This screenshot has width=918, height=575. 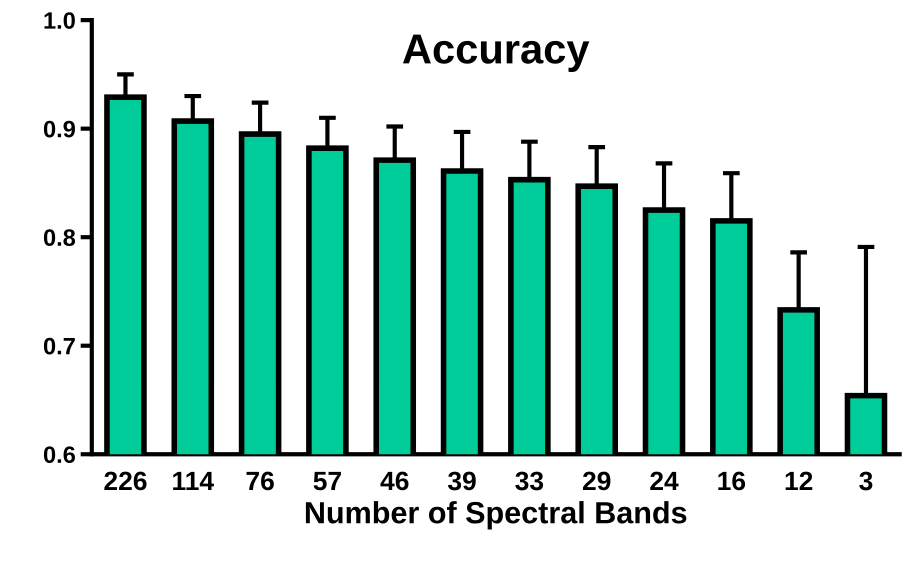 I want to click on chart-title: Accuracy, so click(x=496, y=53).